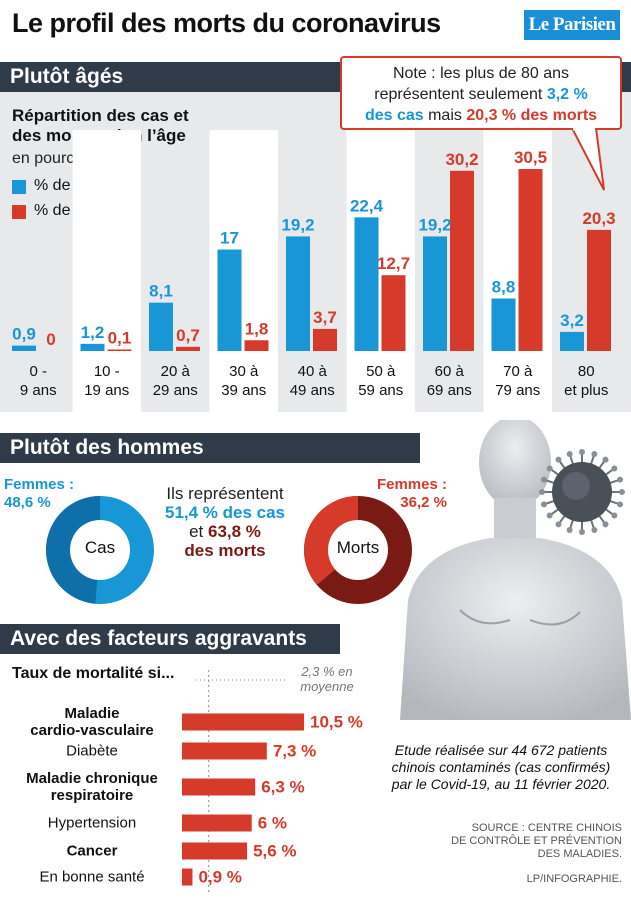 The image size is (631, 900). Describe the element at coordinates (450, 371) in the screenshot. I see `age-category-label: 60 à` at that location.